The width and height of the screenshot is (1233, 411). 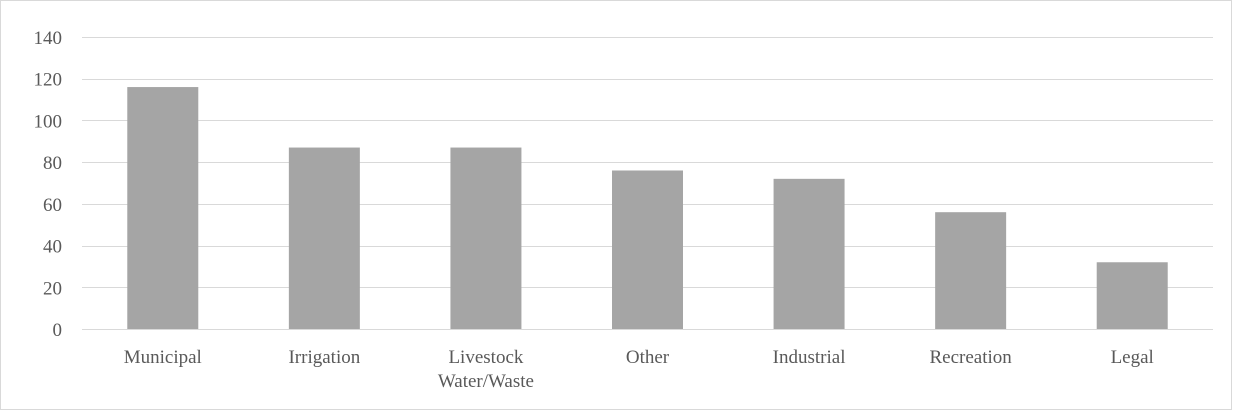 What do you see at coordinates (48, 184) in the screenshot?
I see `y-axis-tick-labels: 0 20 40 60 80 100 120 140` at bounding box center [48, 184].